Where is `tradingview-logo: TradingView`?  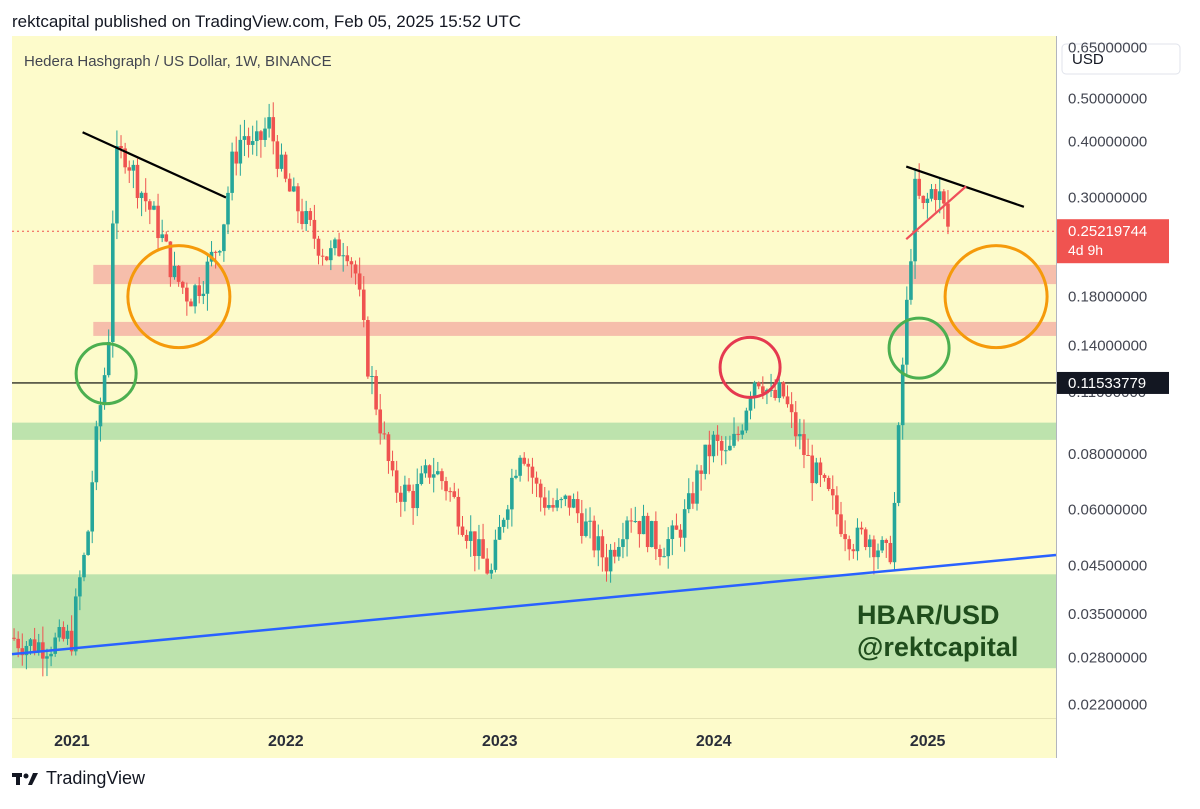 tradingview-logo: TradingView is located at coordinates (78, 778).